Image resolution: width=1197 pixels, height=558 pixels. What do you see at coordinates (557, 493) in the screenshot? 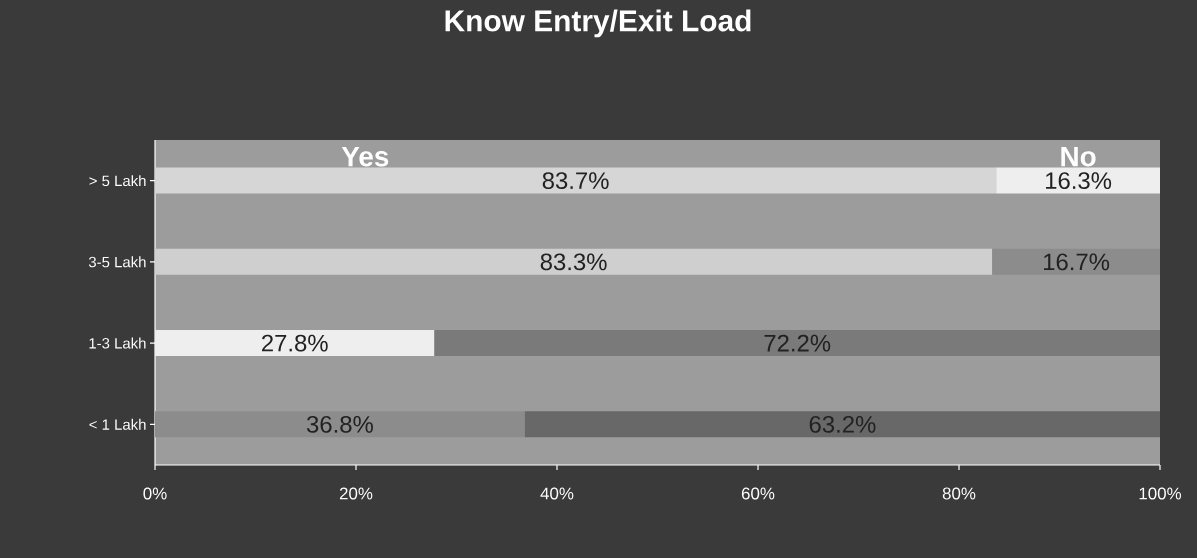
I see `x-tick-label: 40%` at bounding box center [557, 493].